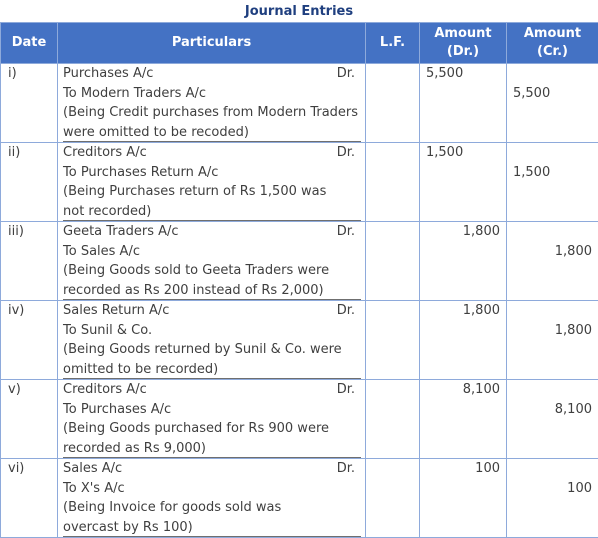  What do you see at coordinates (212, 133) in the screenshot?
I see `narration-line-2: were omitted to be recoded)` at bounding box center [212, 133].